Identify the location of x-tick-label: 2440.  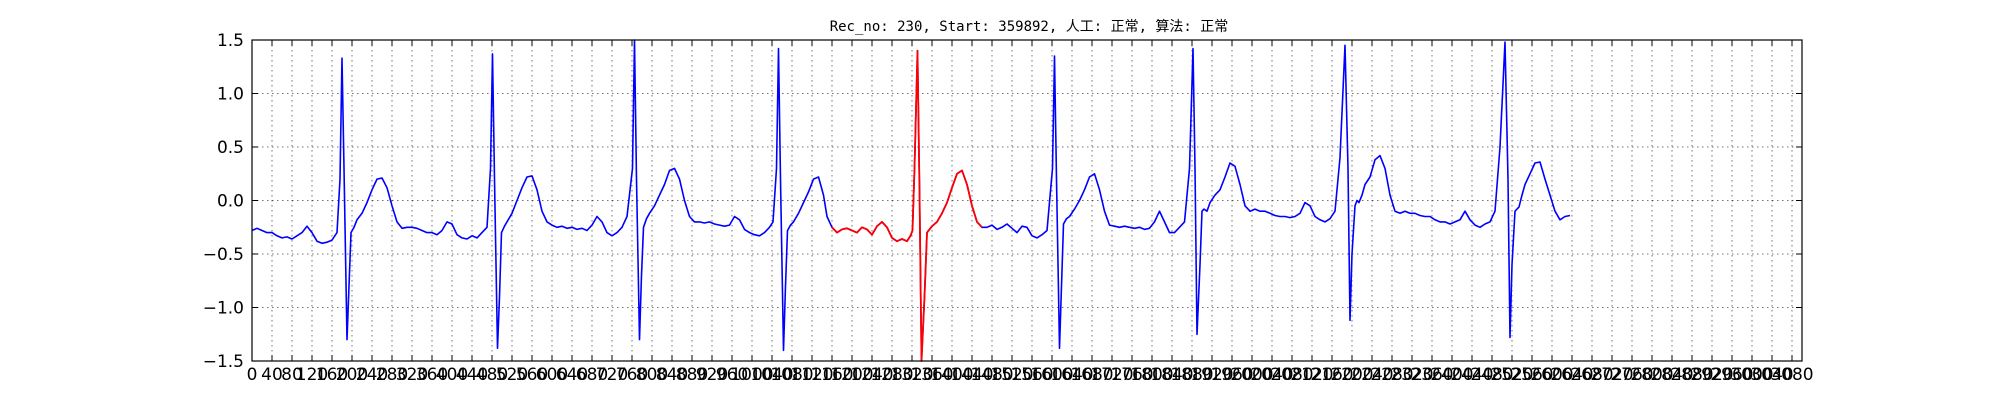
(1471, 375).